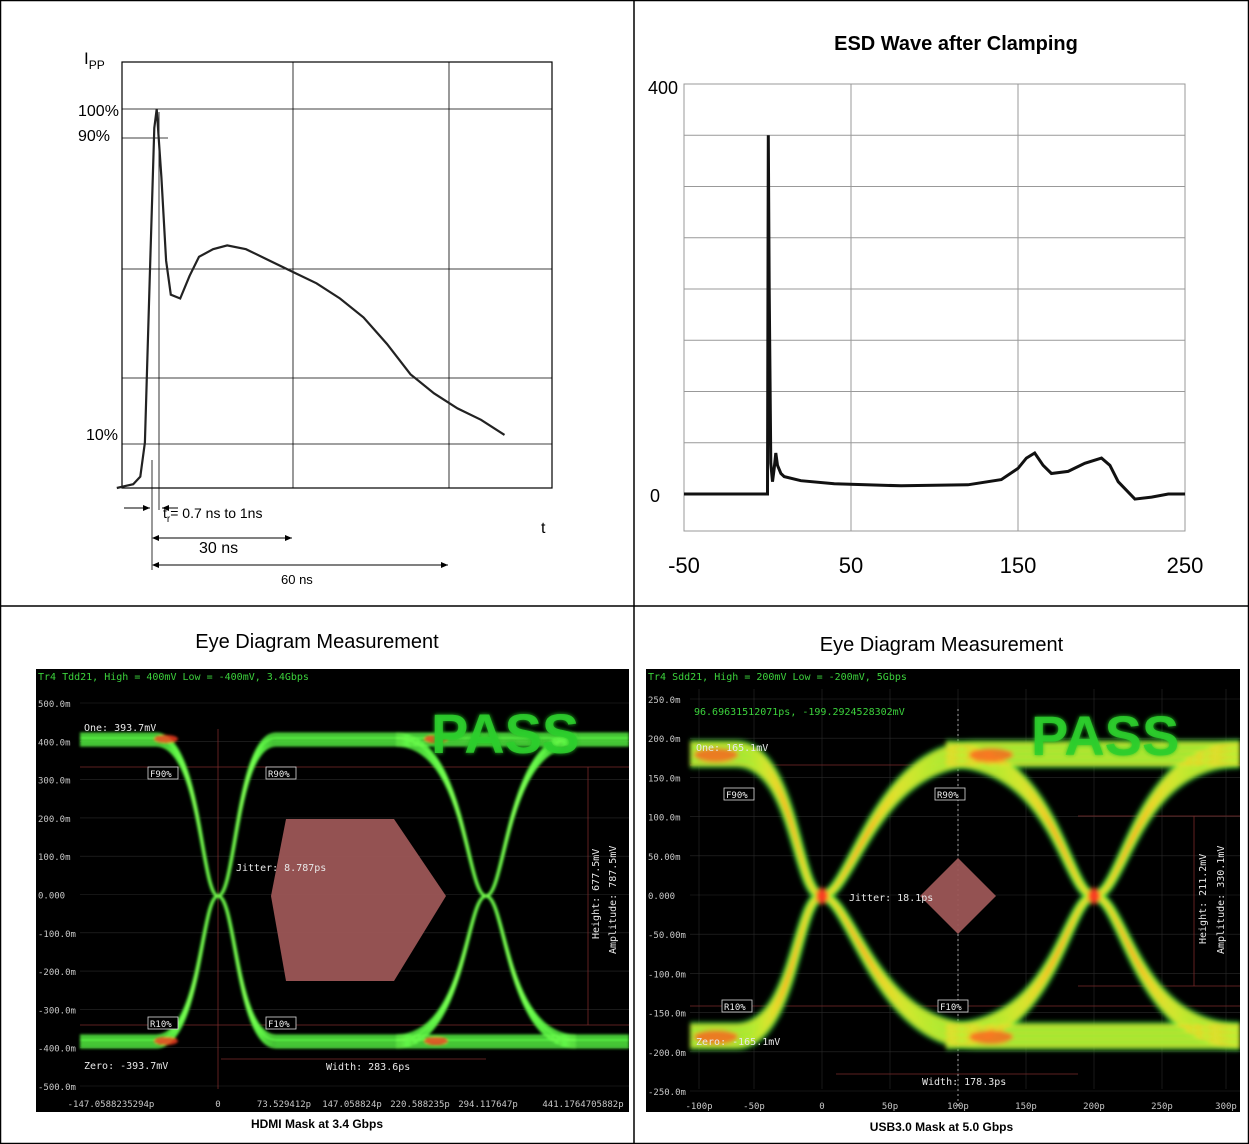  I want to click on y-axis-label: IPP, so click(94, 60).